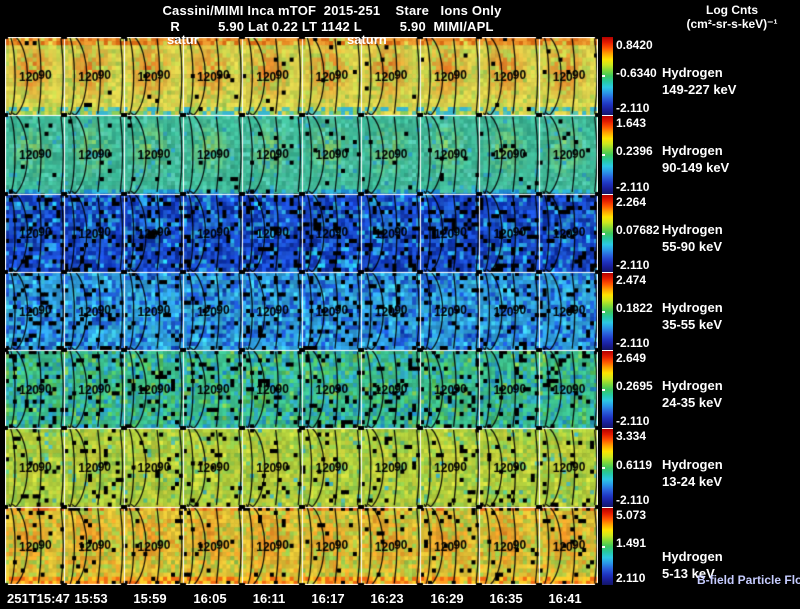  Describe the element at coordinates (506, 598) in the screenshot. I see `time-tick-label: 16:35` at that location.